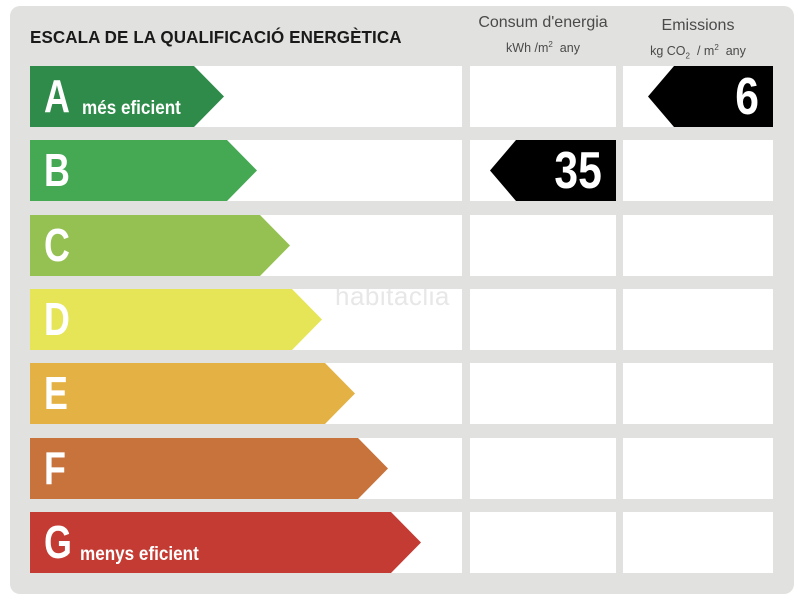  Describe the element at coordinates (543, 393) in the screenshot. I see `cons-cell-e` at that location.